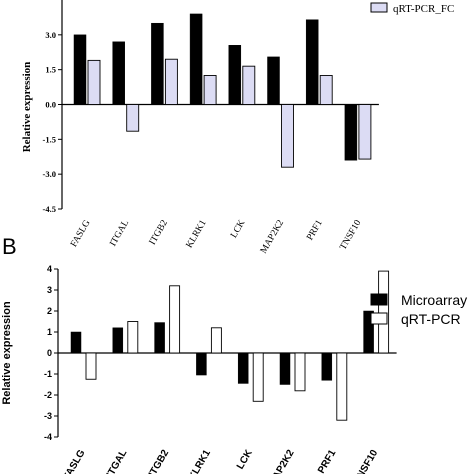  I want to click on panel-a-legend: qRT-PCR_FC, so click(412, 8).